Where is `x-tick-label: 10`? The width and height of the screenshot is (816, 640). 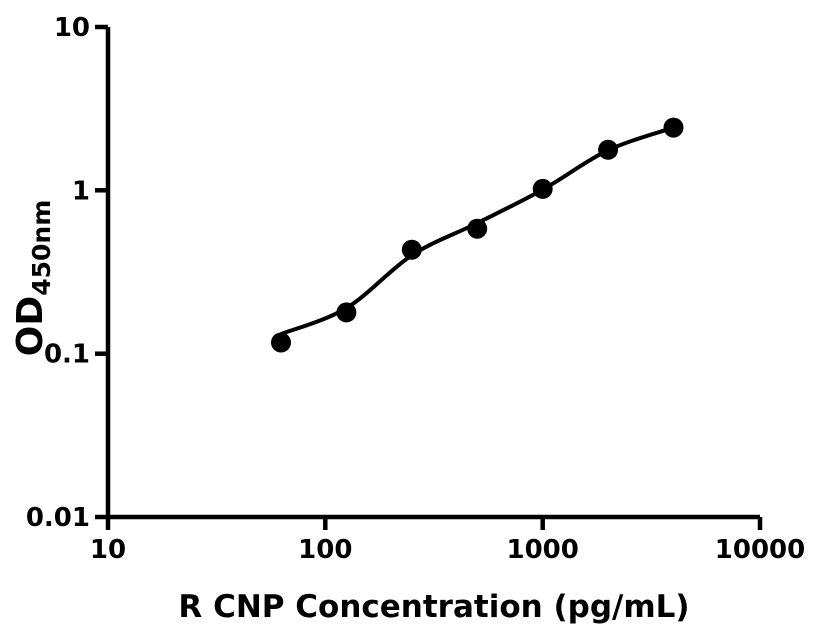 x-tick-label: 10 is located at coordinates (108, 550).